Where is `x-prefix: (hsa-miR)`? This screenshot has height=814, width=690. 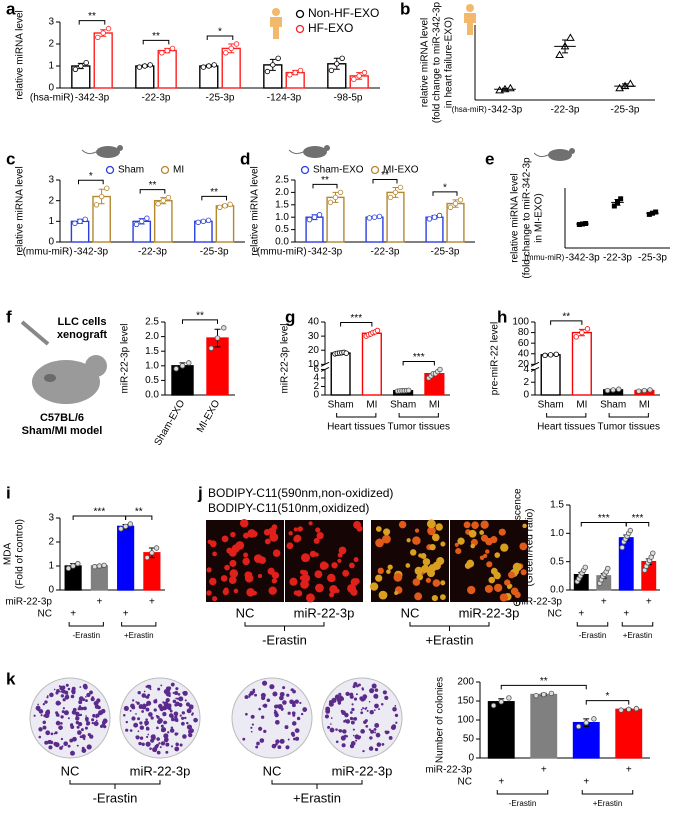
x-prefix: (hsa-miR) is located at coordinates (469, 109).